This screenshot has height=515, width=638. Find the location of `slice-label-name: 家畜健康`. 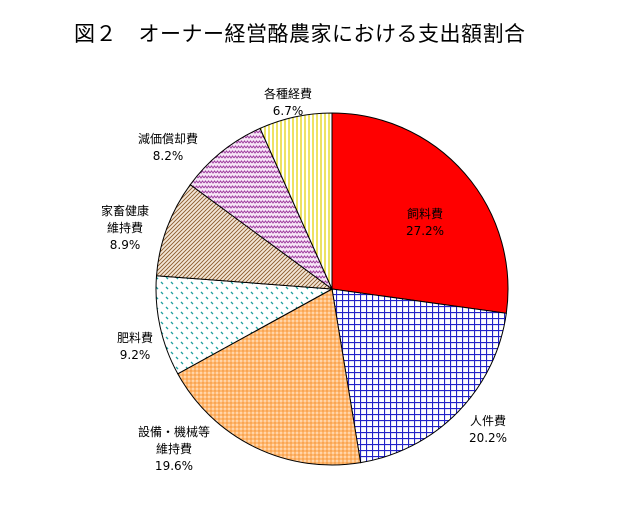

slice-label-name: 家畜健康 is located at coordinates (125, 211).